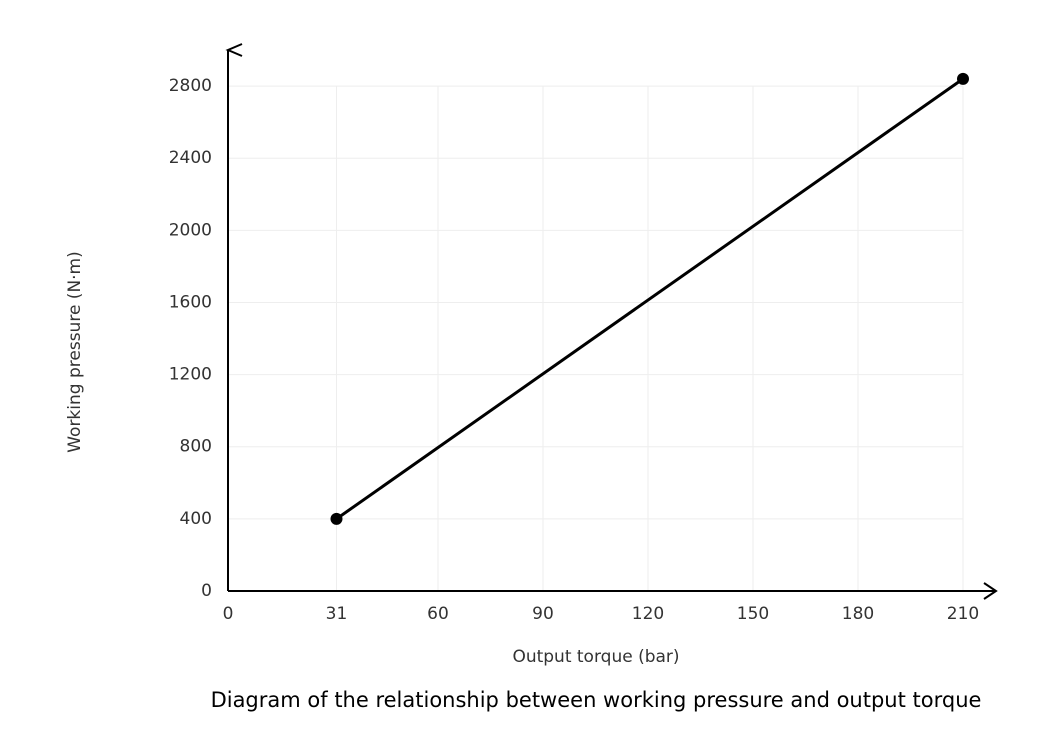 The width and height of the screenshot is (1059, 750). Describe the element at coordinates (196, 519) in the screenshot. I see `y-tick-label: 400` at that location.